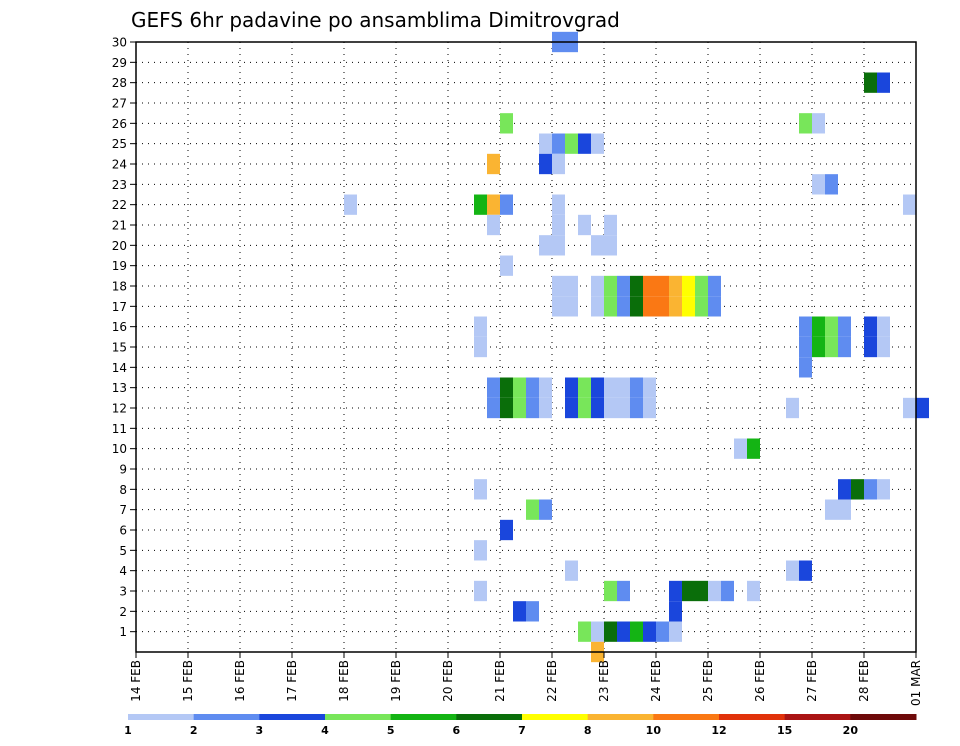 This screenshot has height=746, width=960. I want to click on y-tick-label: 17, so click(119, 307).